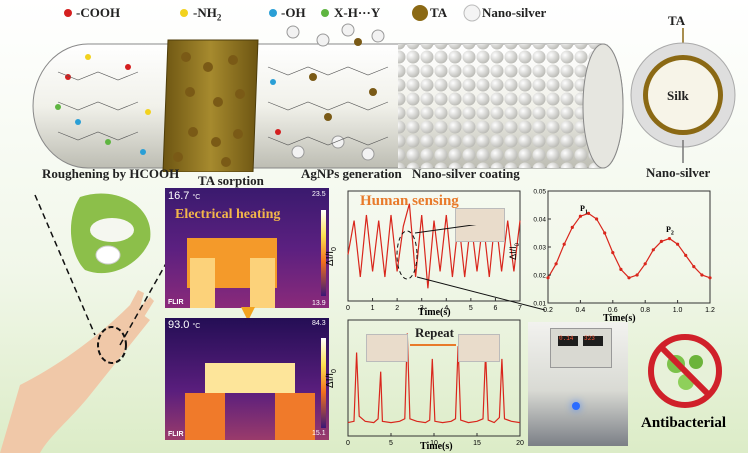 The width and height of the screenshot is (748, 453). What do you see at coordinates (619, 318) in the screenshot?
I see `zoom-xlabel: Time(s)` at bounding box center [619, 318].